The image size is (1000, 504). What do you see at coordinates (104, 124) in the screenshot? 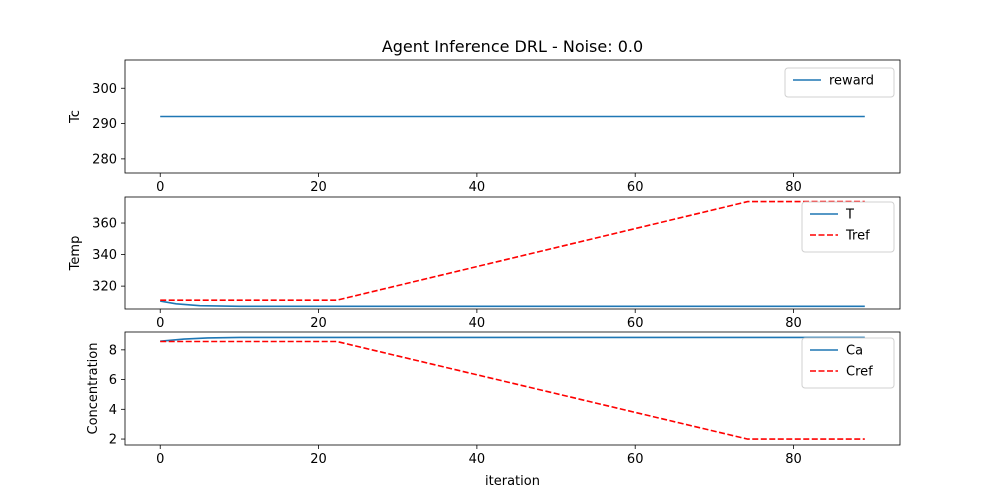
I see `y-tick-label: 290` at bounding box center [104, 124].